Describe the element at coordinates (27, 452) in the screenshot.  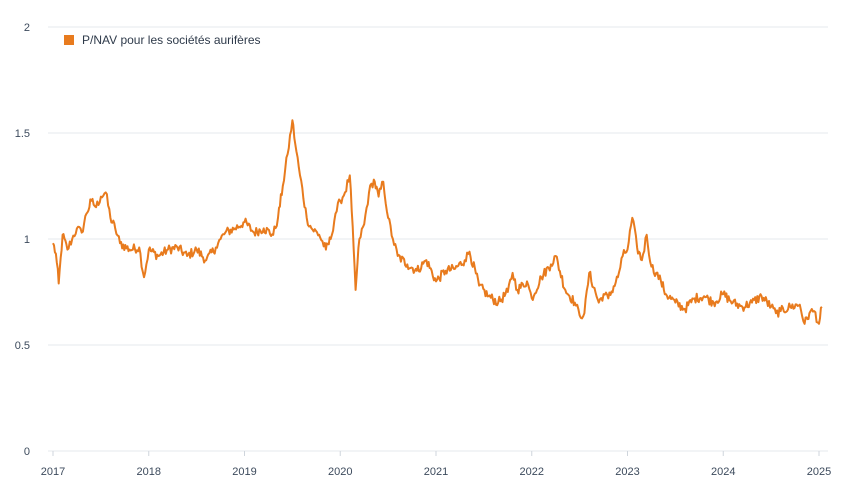
I see `y-tick-label: 0` at that location.